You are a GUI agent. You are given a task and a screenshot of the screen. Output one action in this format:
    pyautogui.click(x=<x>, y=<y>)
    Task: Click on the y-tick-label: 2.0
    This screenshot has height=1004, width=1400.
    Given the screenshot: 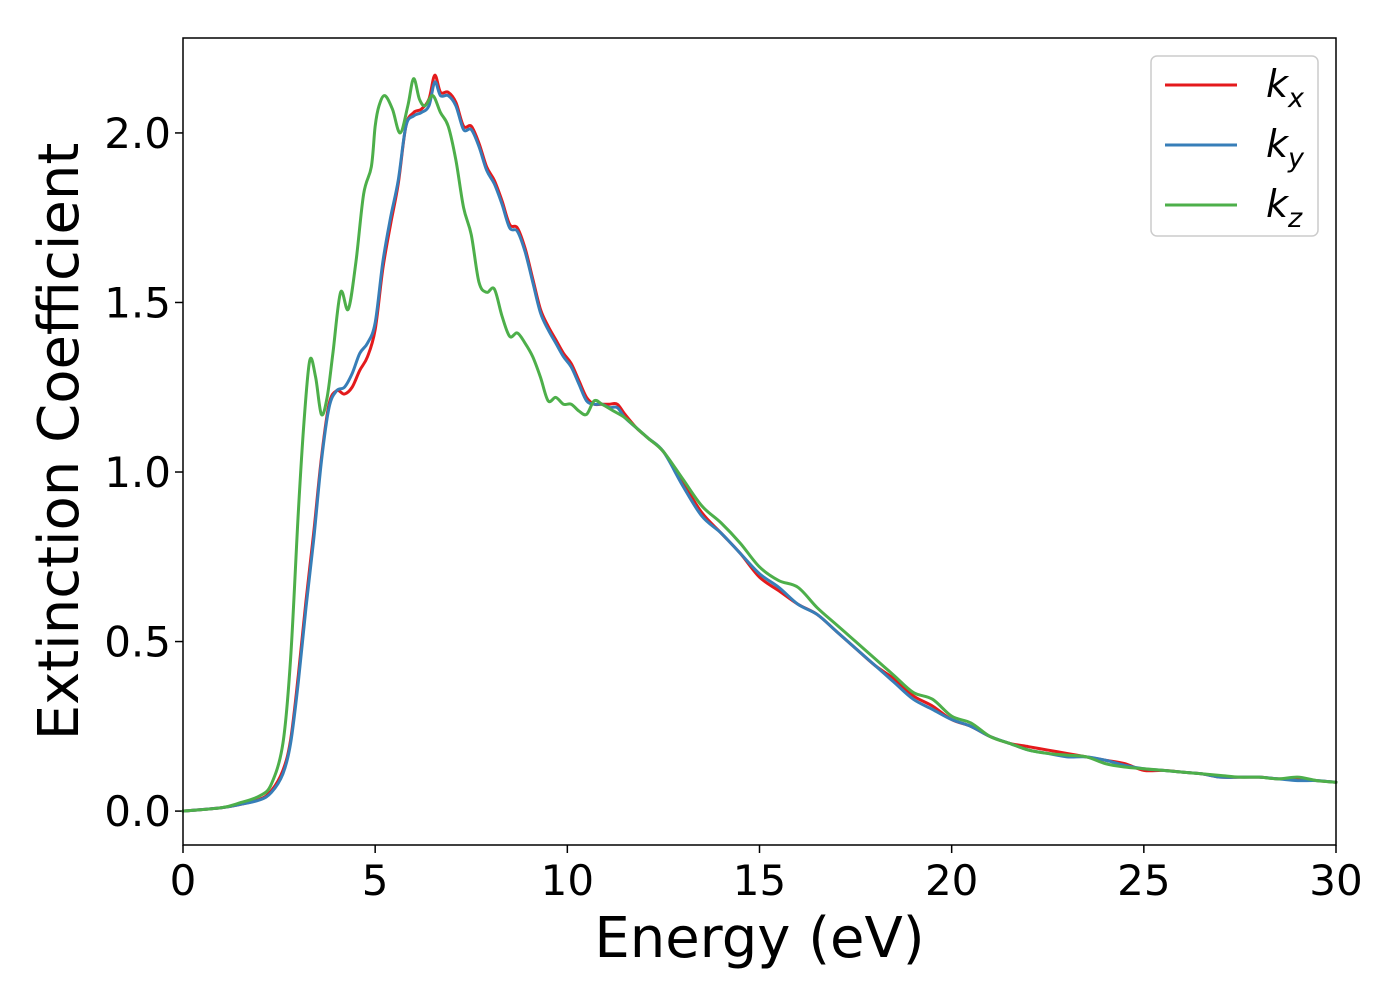 What is the action you would take?
    pyautogui.click(x=137, y=133)
    